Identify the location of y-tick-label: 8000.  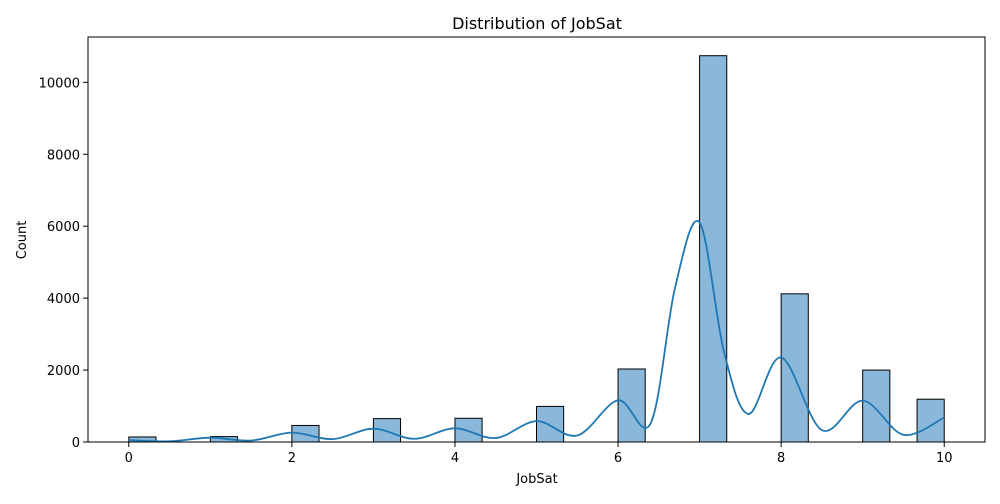
(63, 155).